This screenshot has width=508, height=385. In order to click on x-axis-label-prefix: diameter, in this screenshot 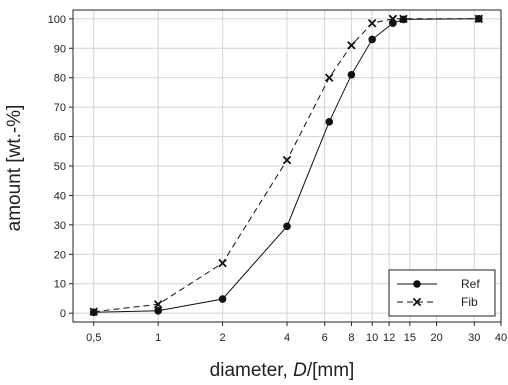, I will do `click(251, 370)`.